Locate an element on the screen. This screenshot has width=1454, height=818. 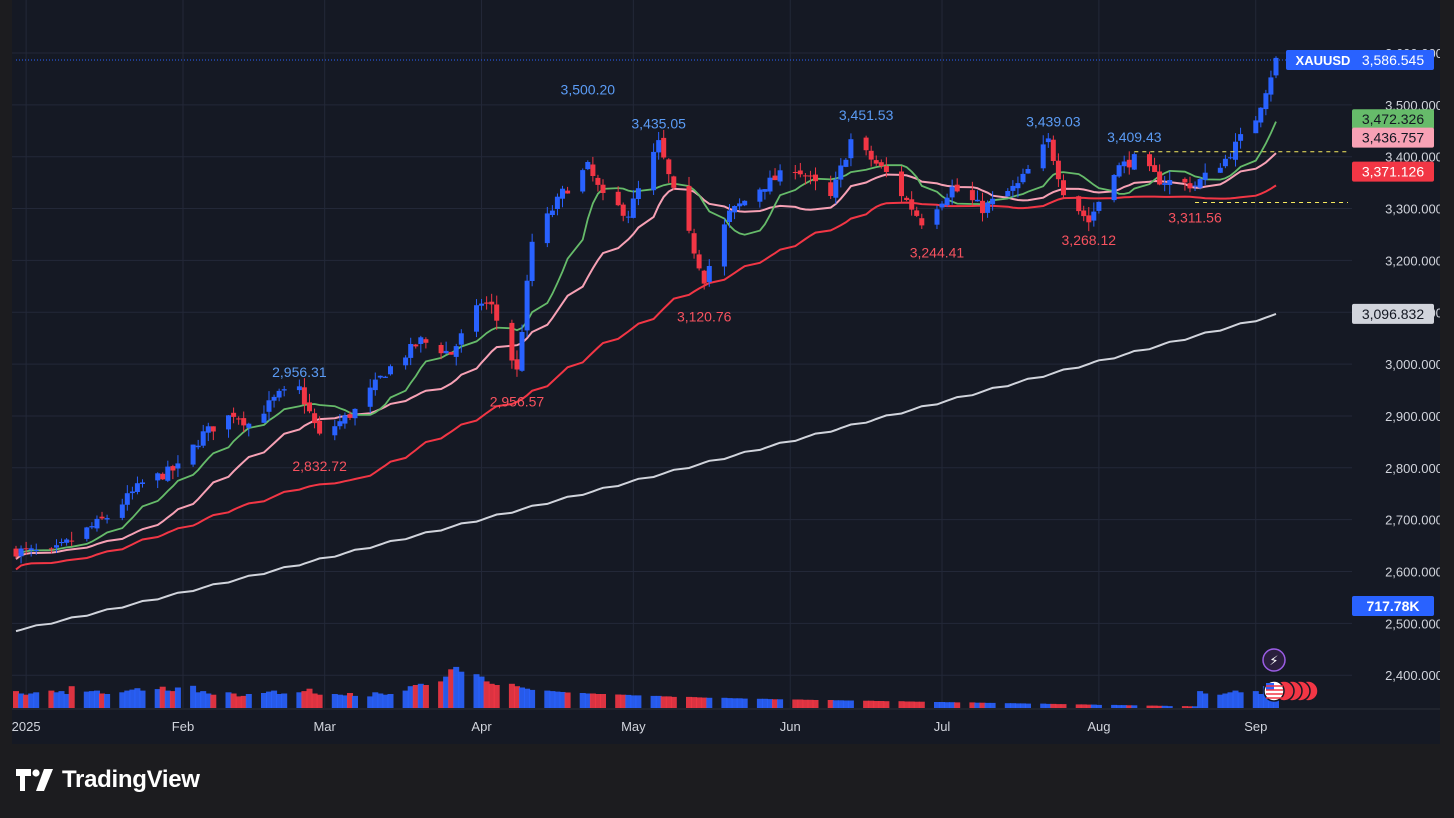
y-tick-label: 2,600.000 is located at coordinates (1412, 572).